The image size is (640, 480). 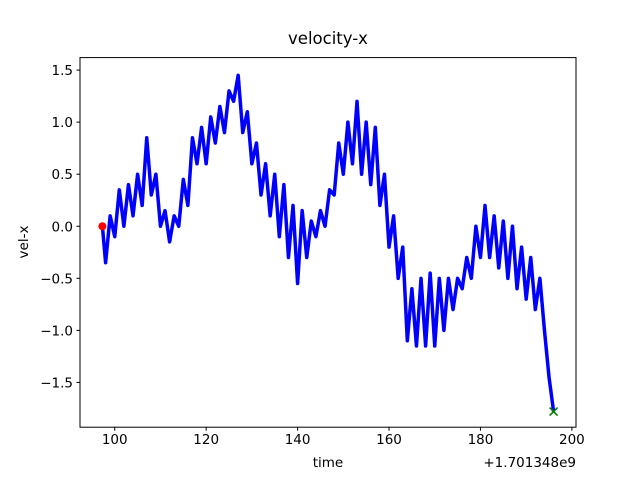 I want to click on y-axis-label: vel-x, so click(x=24, y=242).